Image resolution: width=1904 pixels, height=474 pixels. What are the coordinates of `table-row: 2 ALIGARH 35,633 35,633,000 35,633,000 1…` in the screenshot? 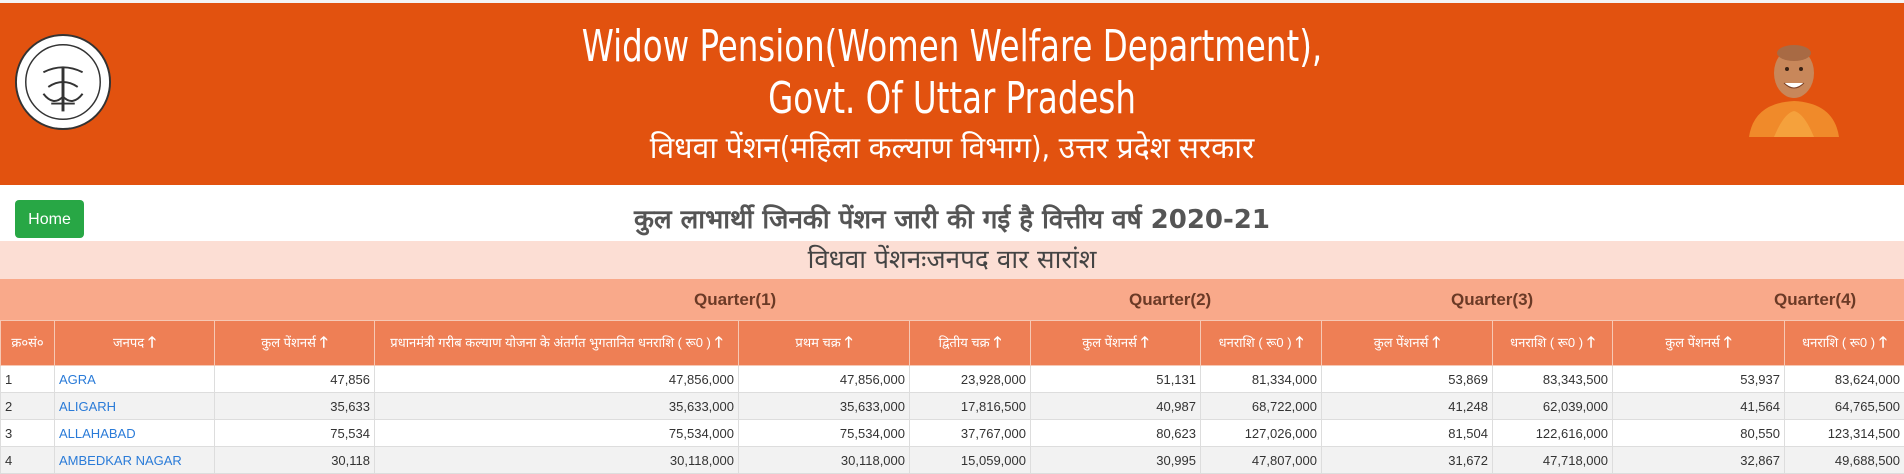 It's located at (952, 406).